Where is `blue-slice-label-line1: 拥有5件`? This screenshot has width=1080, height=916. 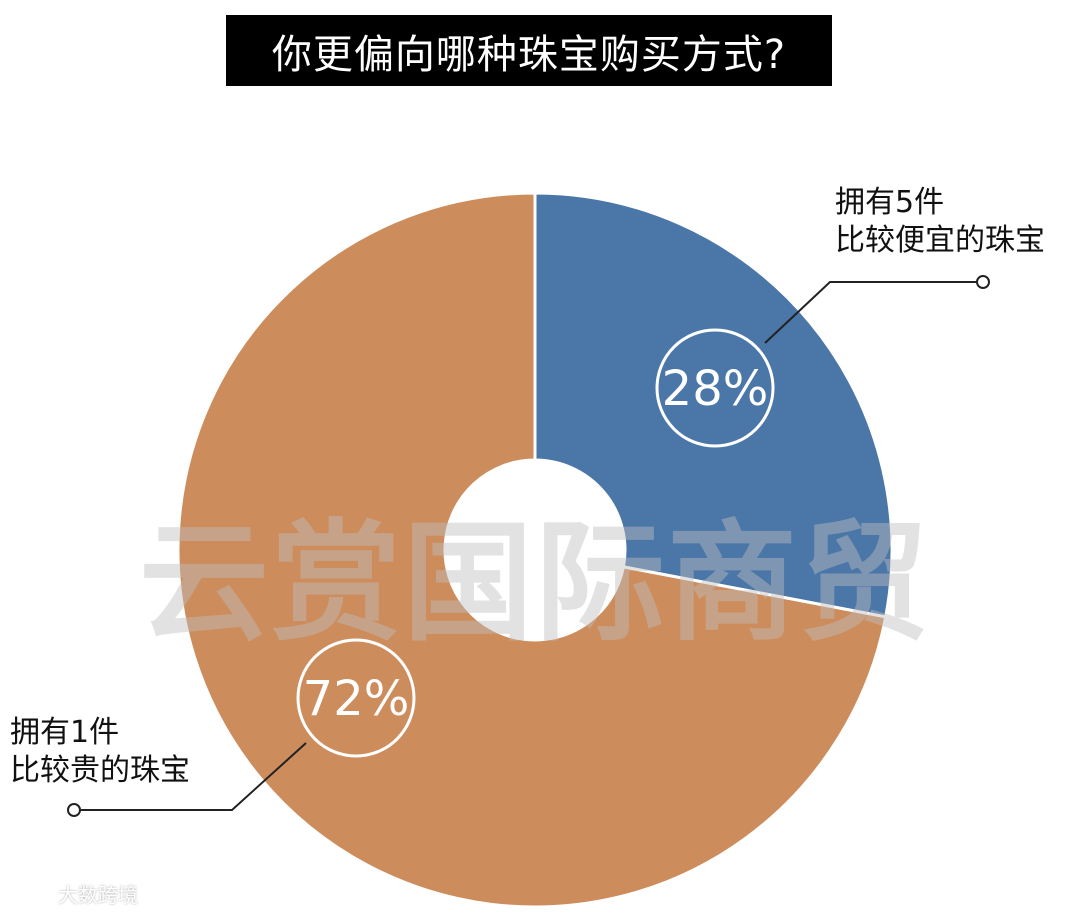 blue-slice-label-line1: 拥有5件 is located at coordinates (890, 202).